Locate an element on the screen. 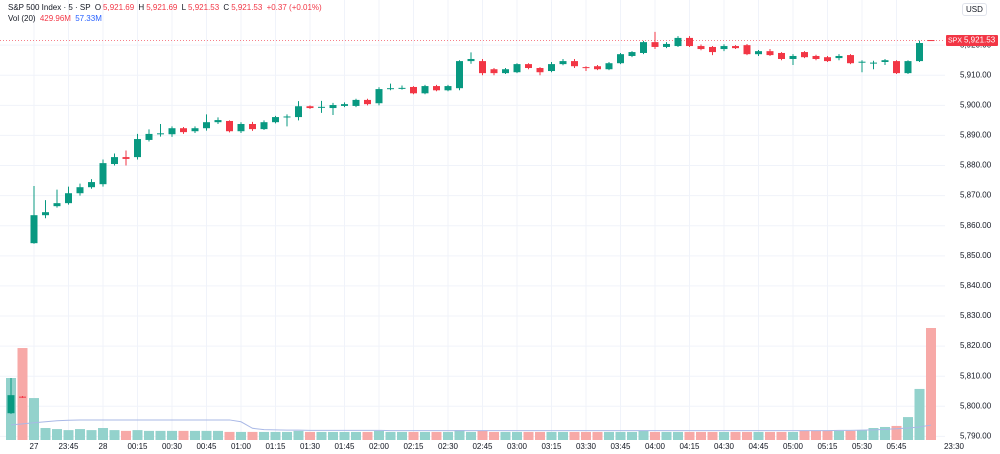 The image size is (1000, 454). ohlc-value: 5,921.53 is located at coordinates (247, 7).